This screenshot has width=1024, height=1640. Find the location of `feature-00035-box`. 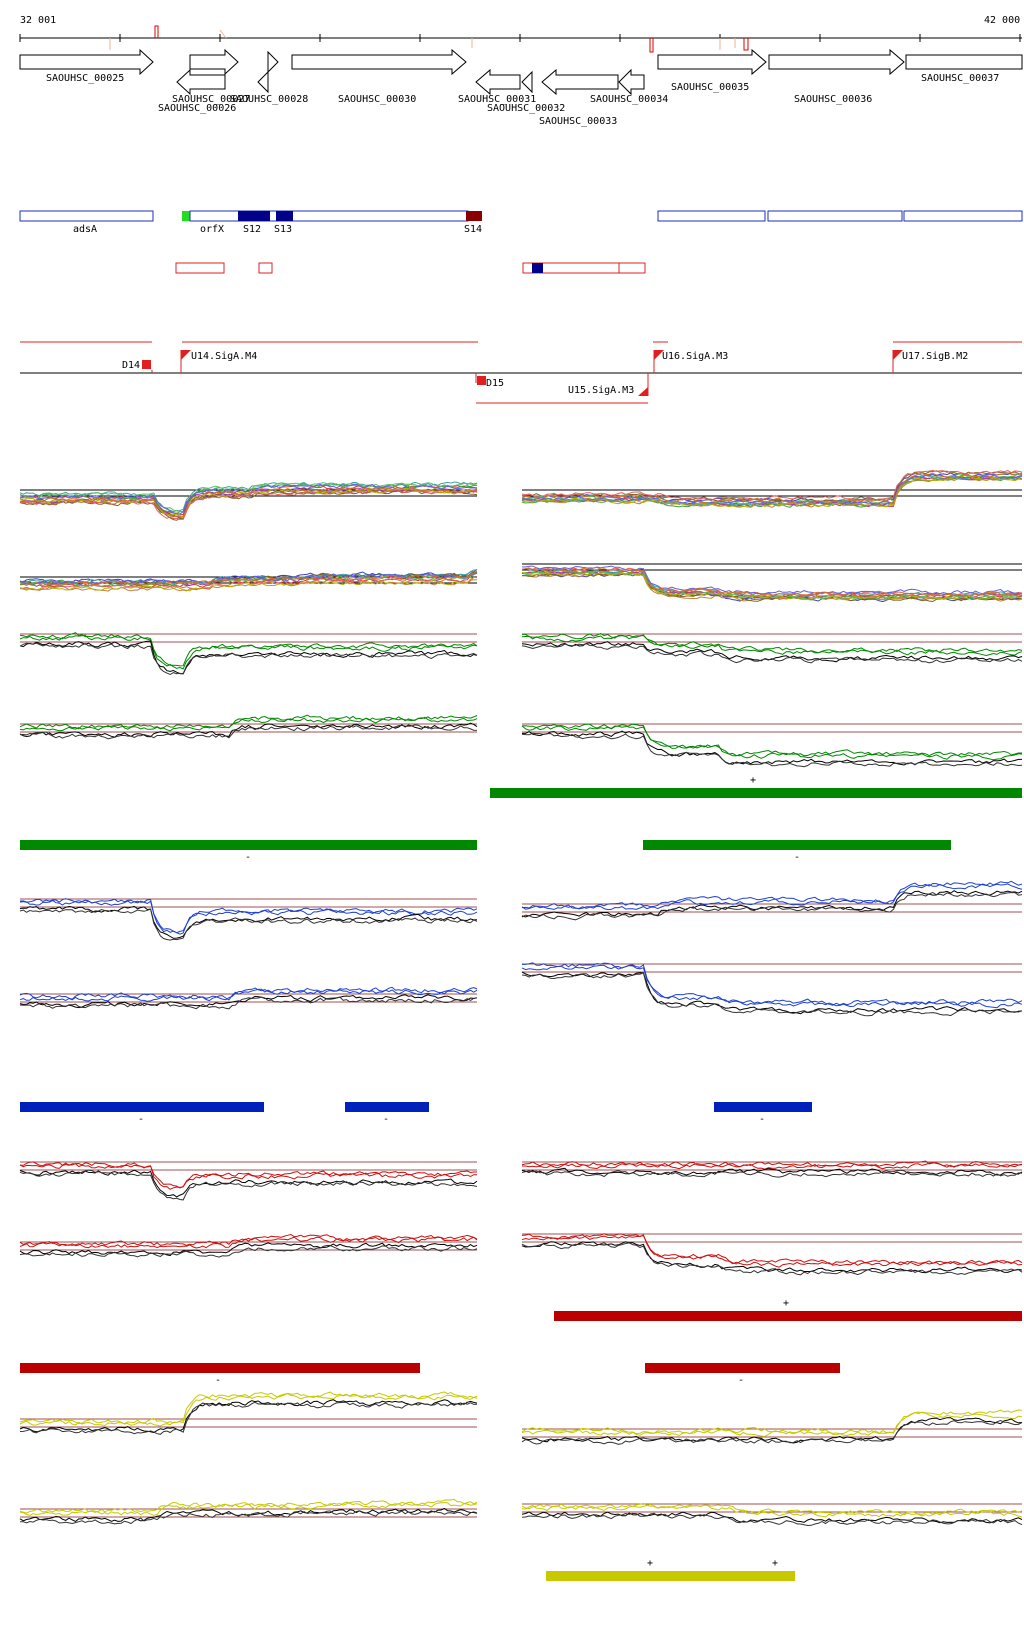

feature-00035-box is located at coordinates (711, 216).